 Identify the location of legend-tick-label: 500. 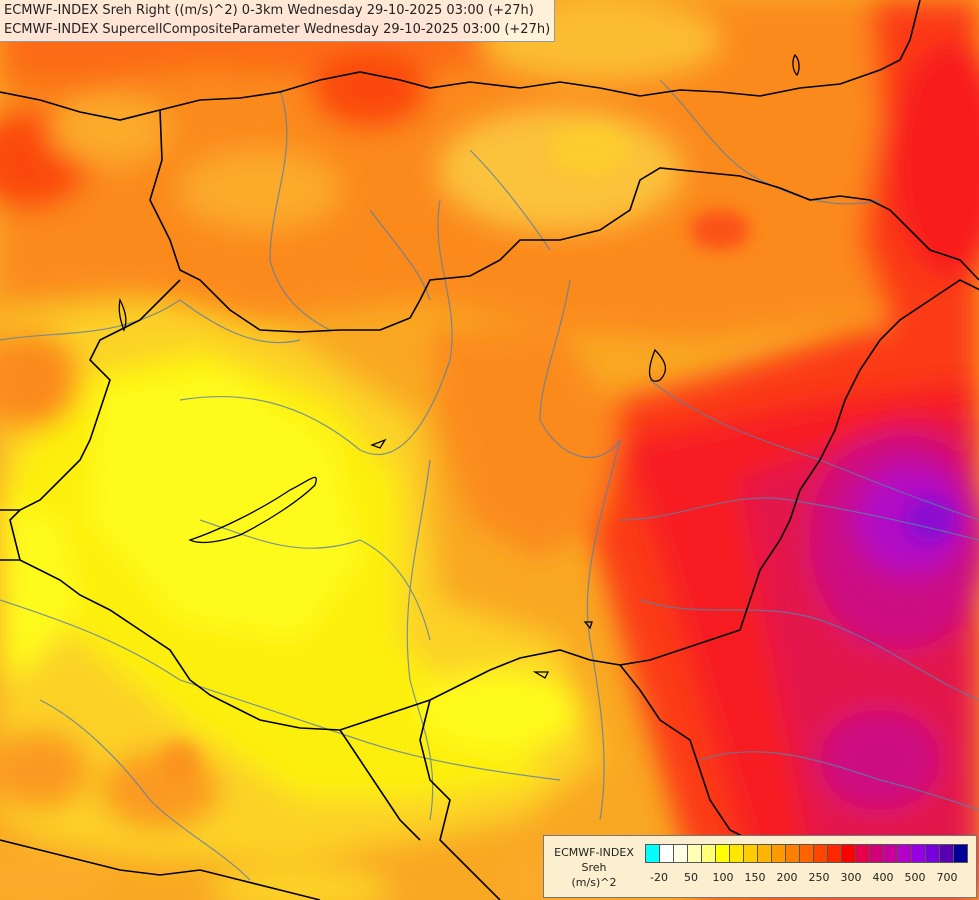
(915, 877).